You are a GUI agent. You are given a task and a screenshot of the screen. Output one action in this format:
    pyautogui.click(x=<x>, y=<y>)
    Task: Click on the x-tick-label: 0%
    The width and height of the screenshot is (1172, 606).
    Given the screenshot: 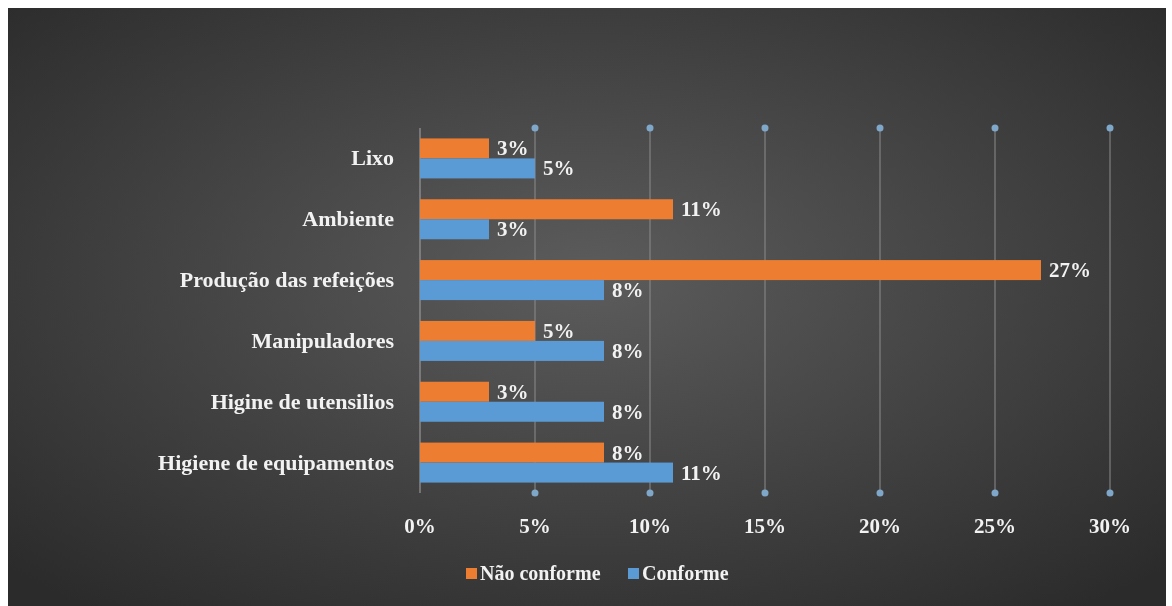 What is the action you would take?
    pyautogui.click(x=420, y=526)
    